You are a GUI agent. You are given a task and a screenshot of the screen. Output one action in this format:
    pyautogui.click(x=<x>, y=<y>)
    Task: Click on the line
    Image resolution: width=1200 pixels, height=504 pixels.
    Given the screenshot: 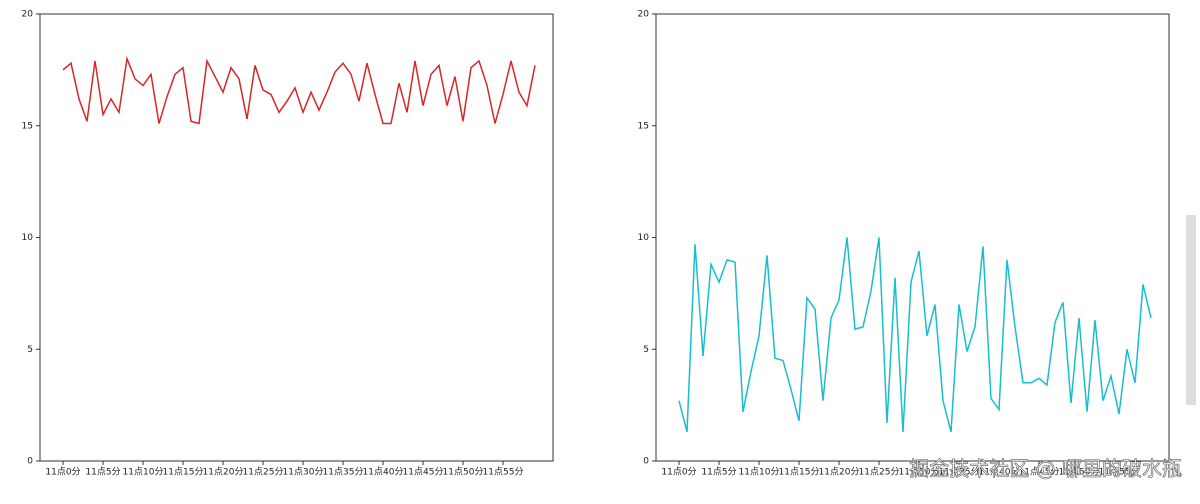 What is the action you would take?
    pyautogui.click(x=299, y=90)
    